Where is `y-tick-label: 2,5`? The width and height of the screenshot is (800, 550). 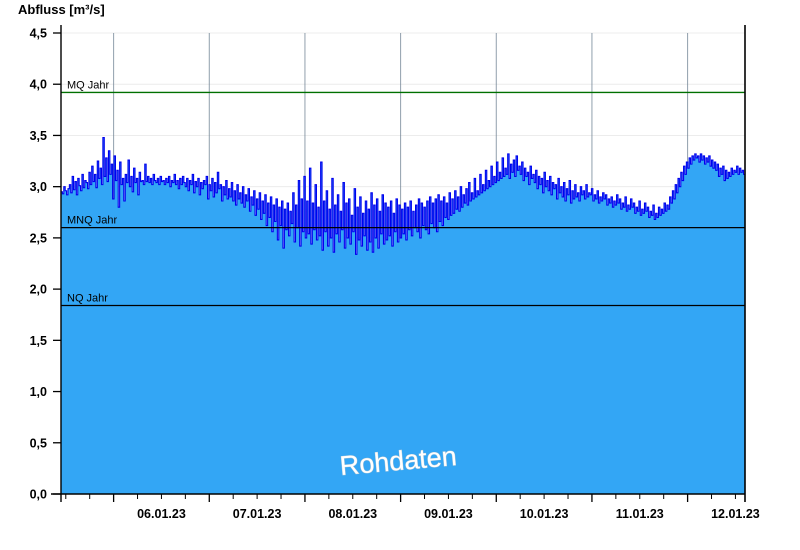
y-tick-label: 2,5 is located at coordinates (38, 238).